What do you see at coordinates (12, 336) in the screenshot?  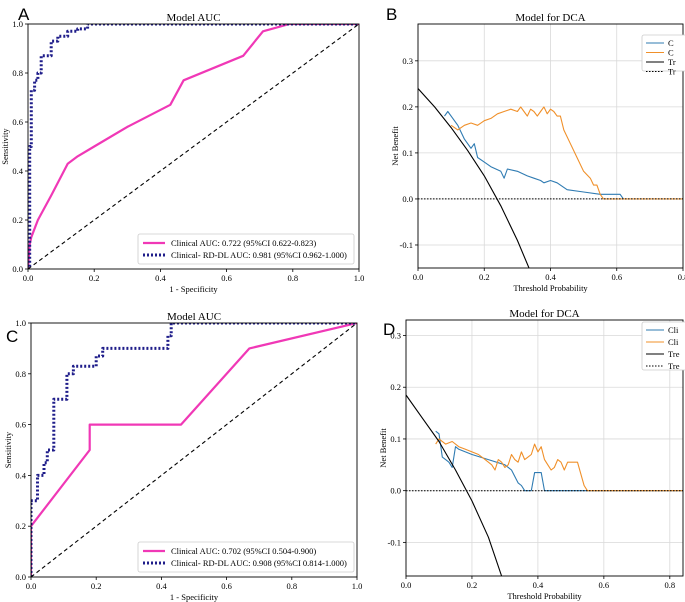 I see `panel-label: C` at bounding box center [12, 336].